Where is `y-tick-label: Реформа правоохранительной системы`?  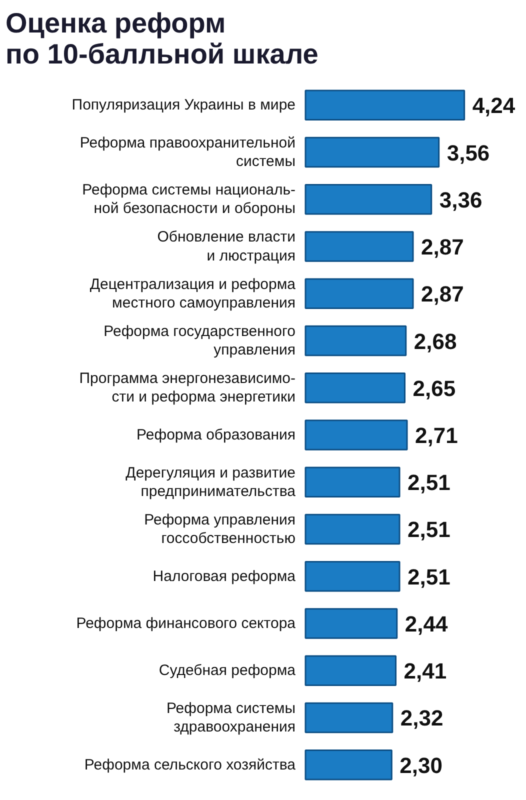 y-tick-label: Реформа правоохранительной системы is located at coordinates (188, 152).